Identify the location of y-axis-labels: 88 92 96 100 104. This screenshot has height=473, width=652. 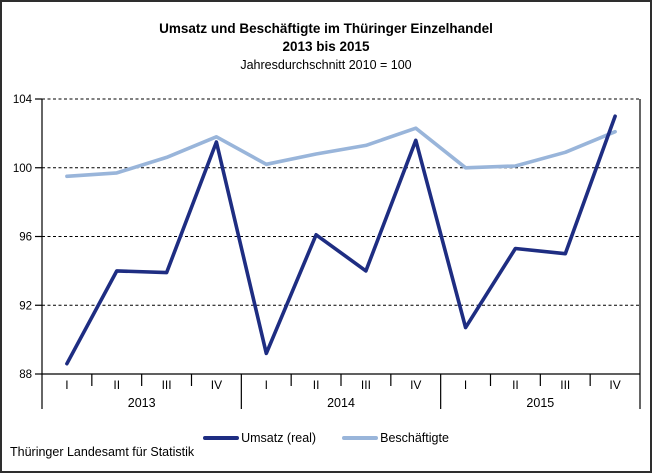
(23, 237).